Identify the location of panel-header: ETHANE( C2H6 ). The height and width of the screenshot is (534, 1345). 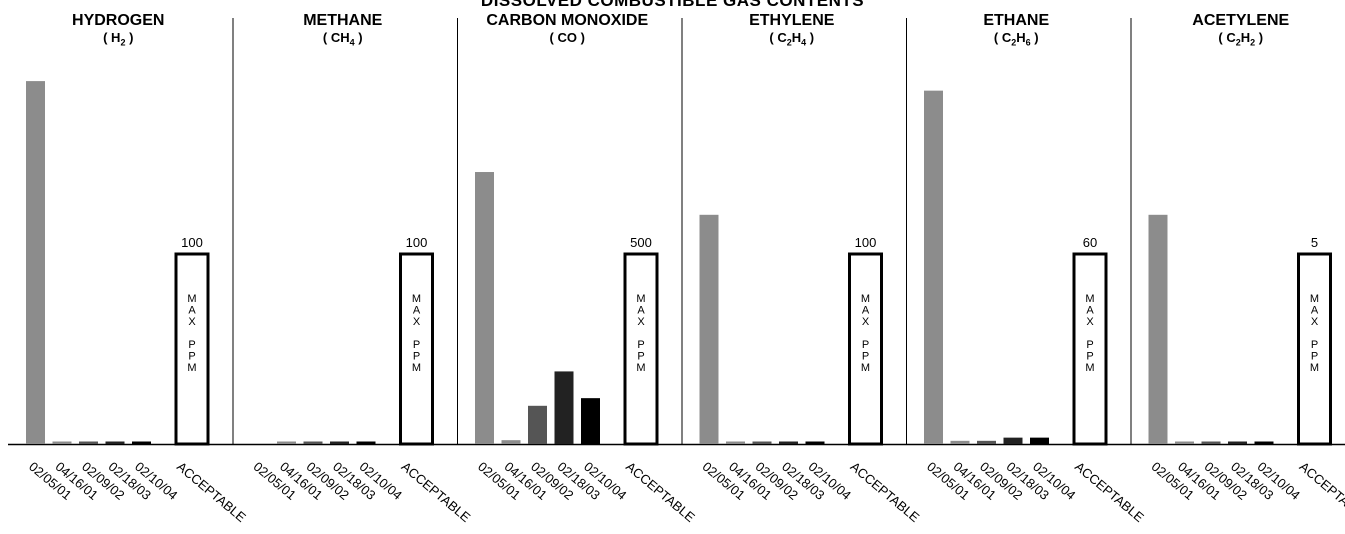
(1016, 31).